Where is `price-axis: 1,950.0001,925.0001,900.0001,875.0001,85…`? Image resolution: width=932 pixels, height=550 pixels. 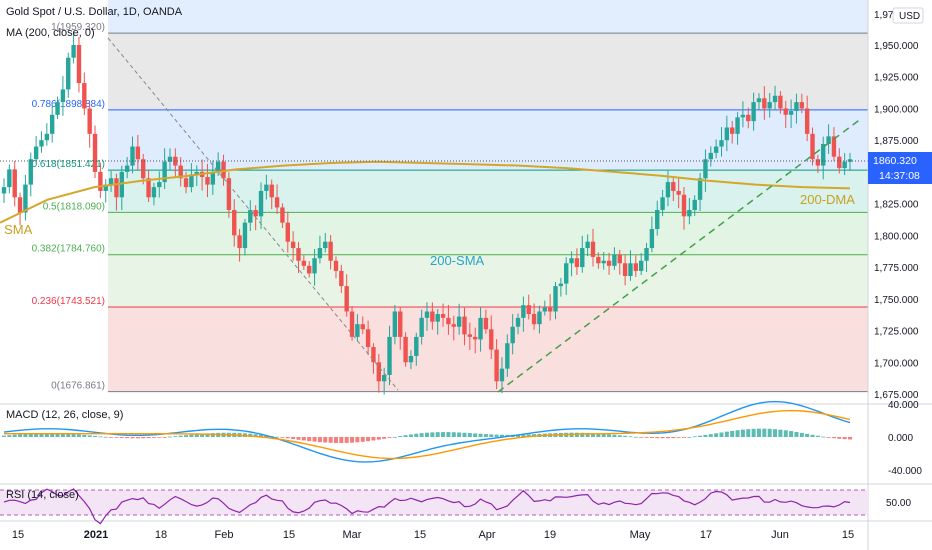 price-axis: 1,950.0001,925.0001,900.0001,875.0001,85… is located at coordinates (898, 243).